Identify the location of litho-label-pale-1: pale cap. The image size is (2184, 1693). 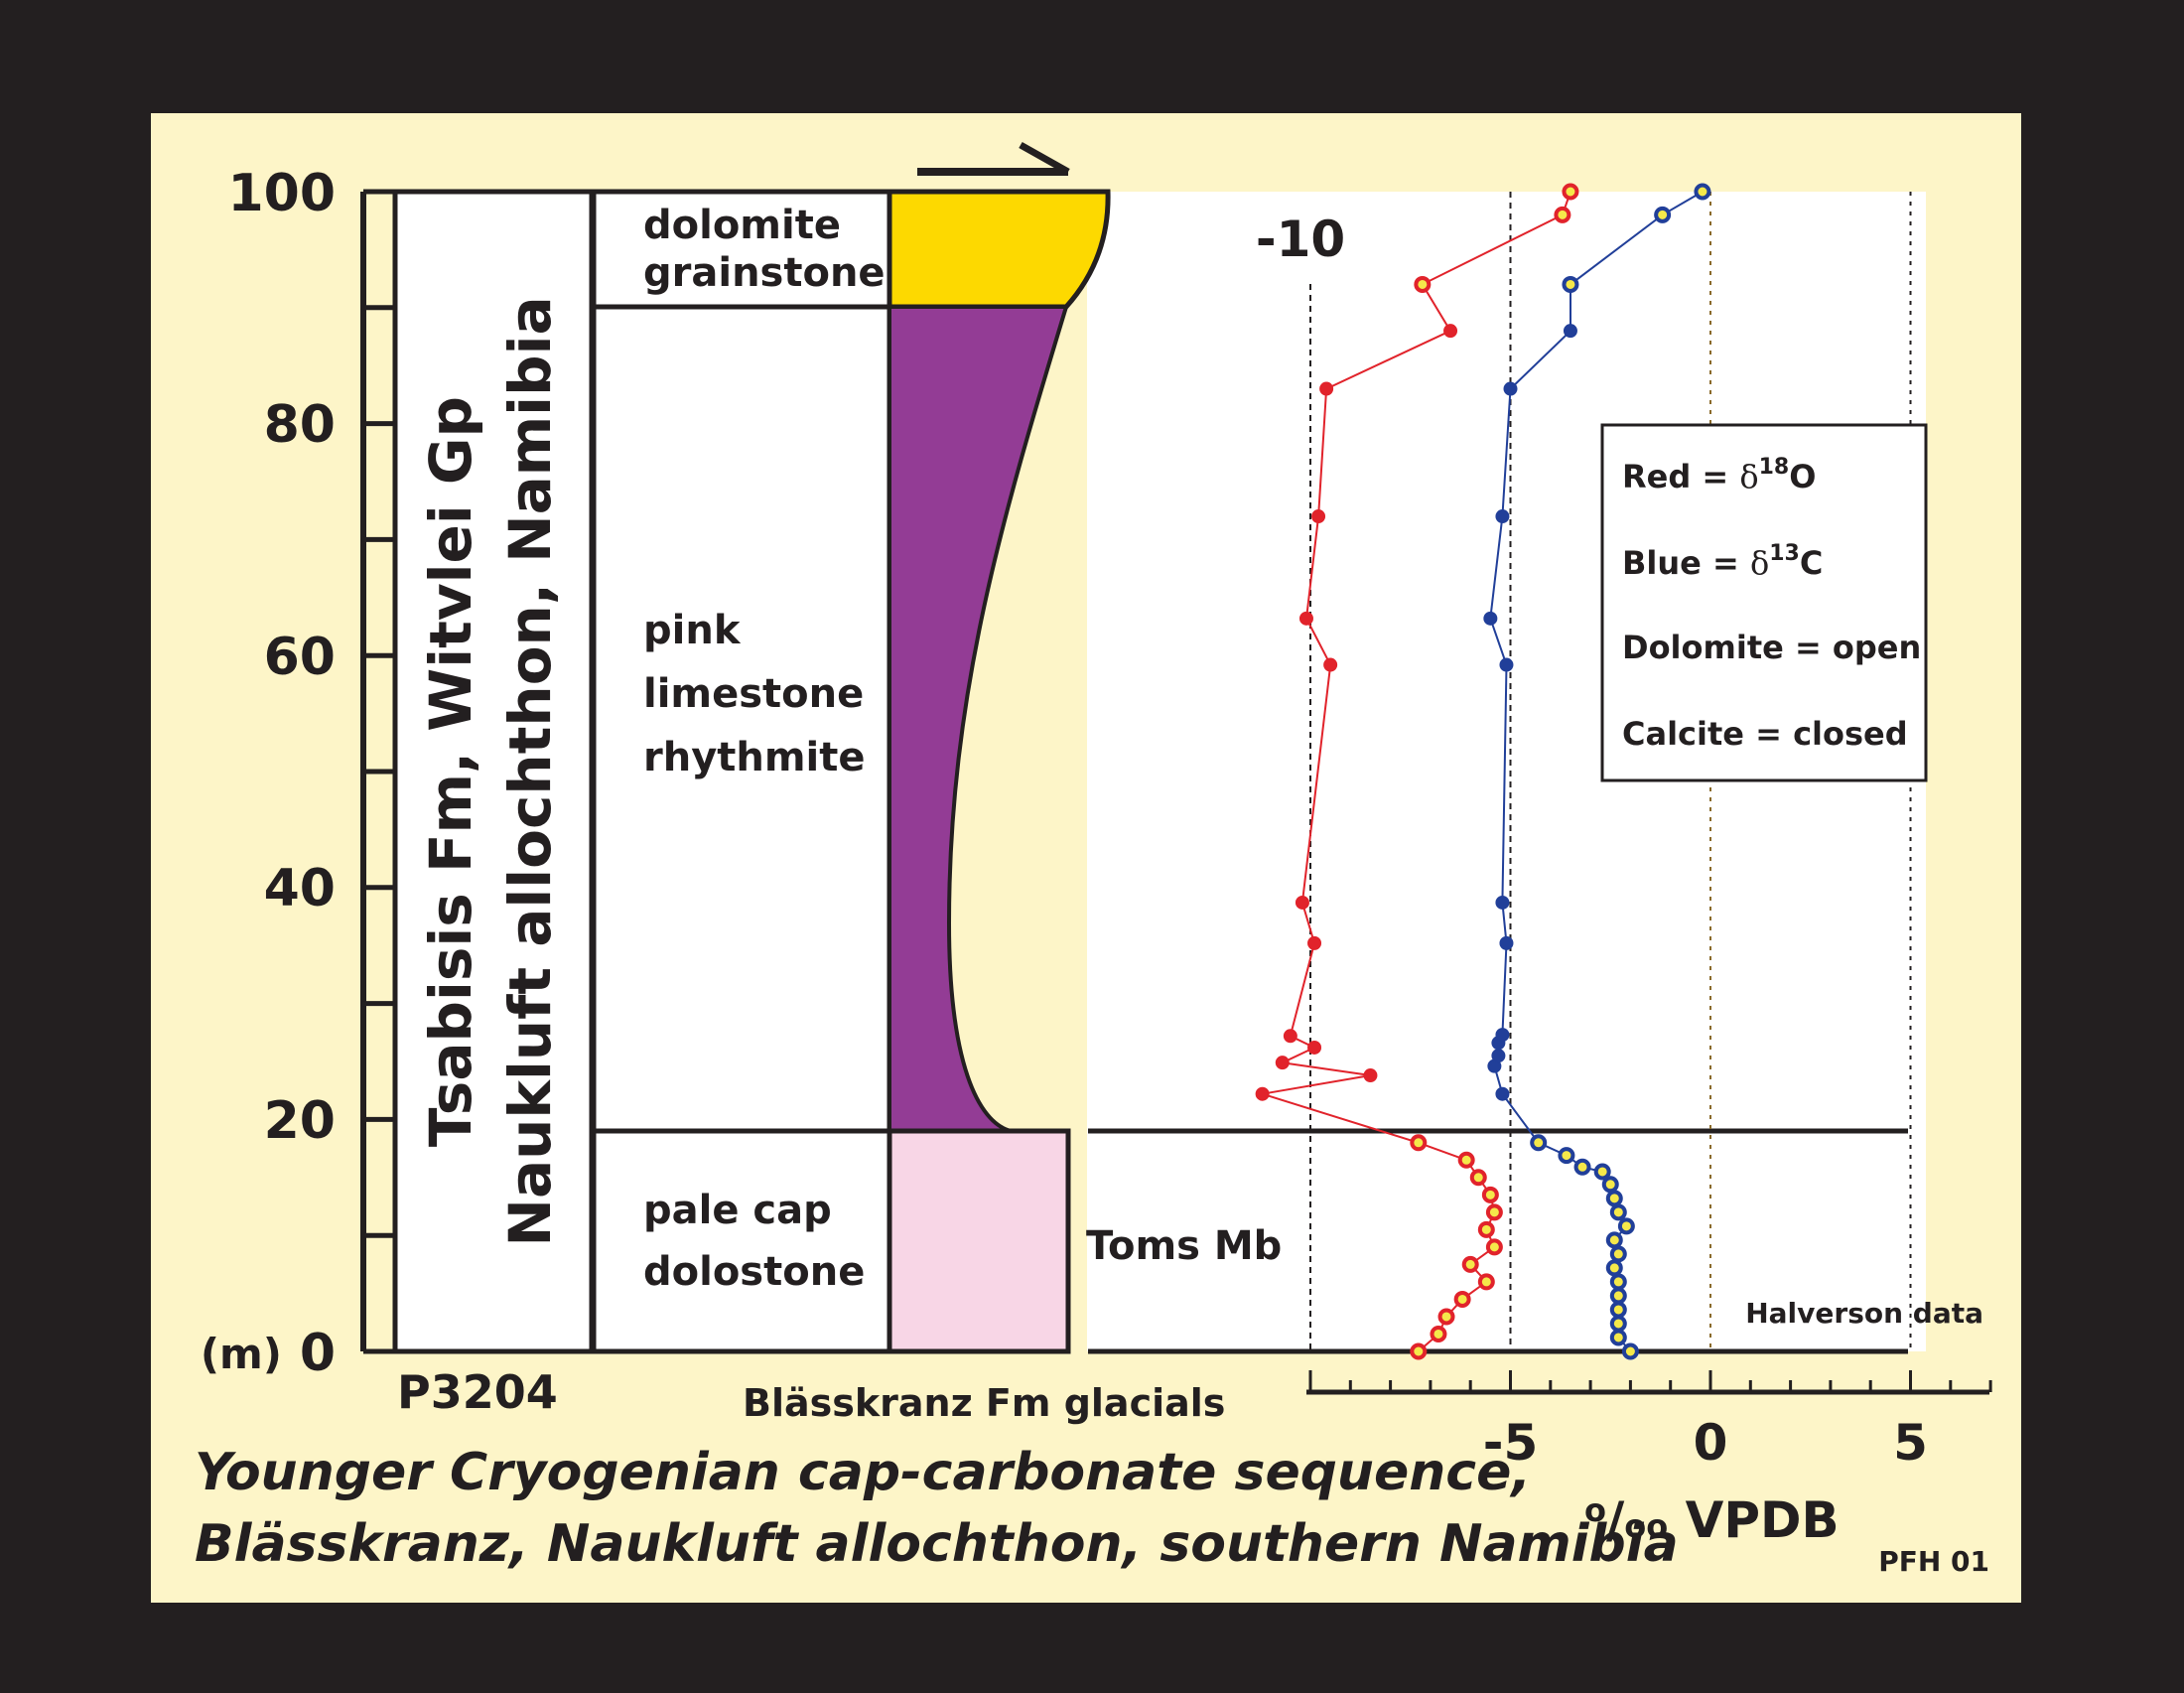
(737, 1210).